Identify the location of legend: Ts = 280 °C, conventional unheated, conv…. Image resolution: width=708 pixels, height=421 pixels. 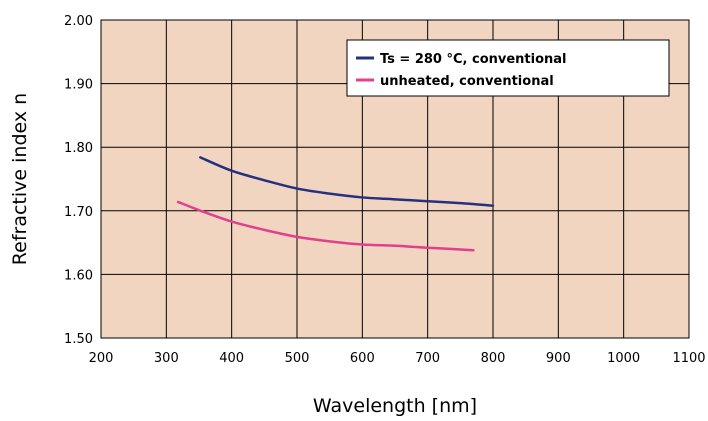
(508, 68).